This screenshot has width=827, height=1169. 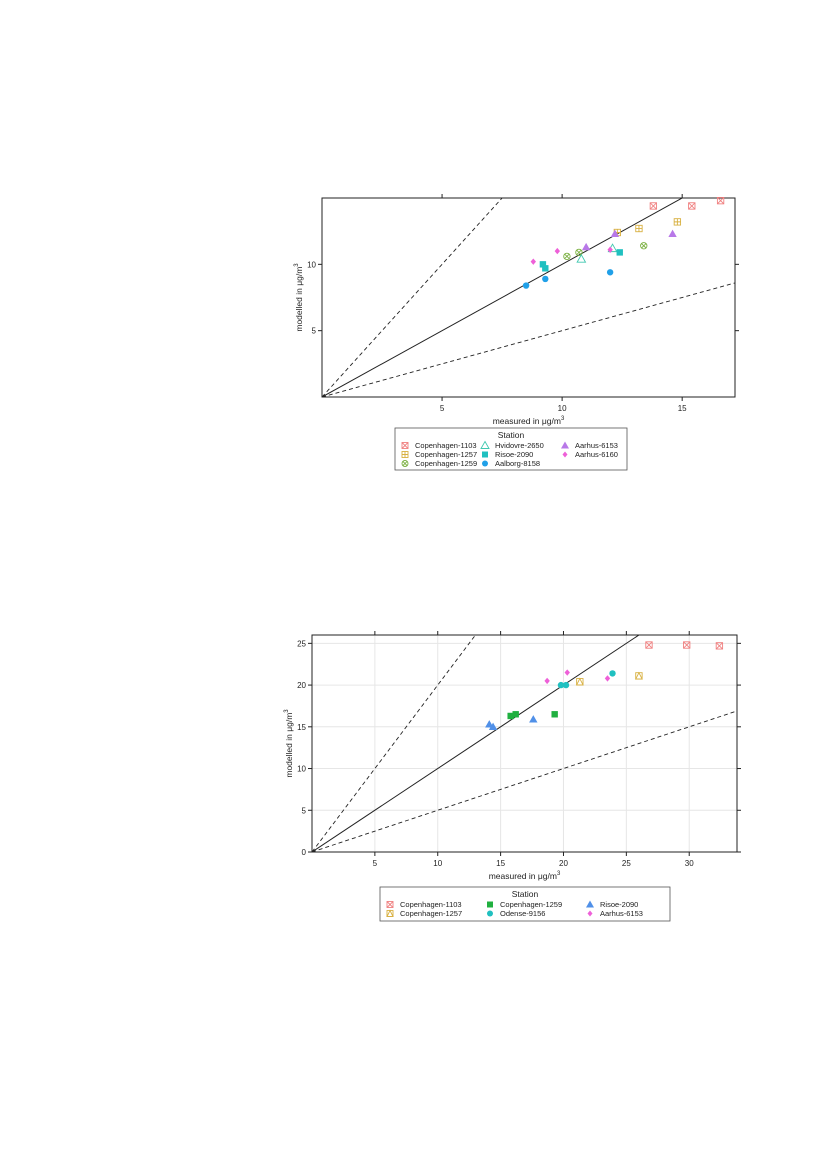 What do you see at coordinates (525, 894) in the screenshot?
I see `chart-2-legend-title: Station` at bounding box center [525, 894].